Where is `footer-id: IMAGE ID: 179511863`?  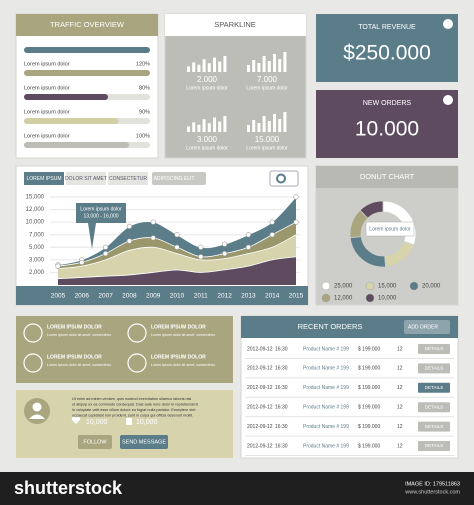
footer-id: IMAGE ID: 179511863 is located at coordinates (432, 484).